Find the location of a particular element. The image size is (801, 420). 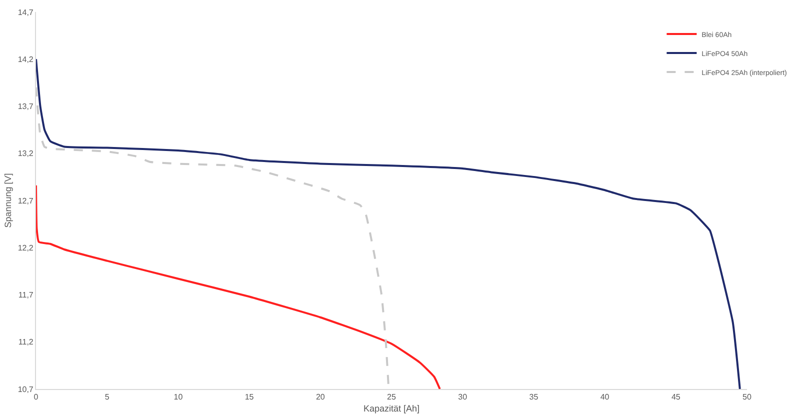

y-tick-label: 11,2 is located at coordinates (26, 342).